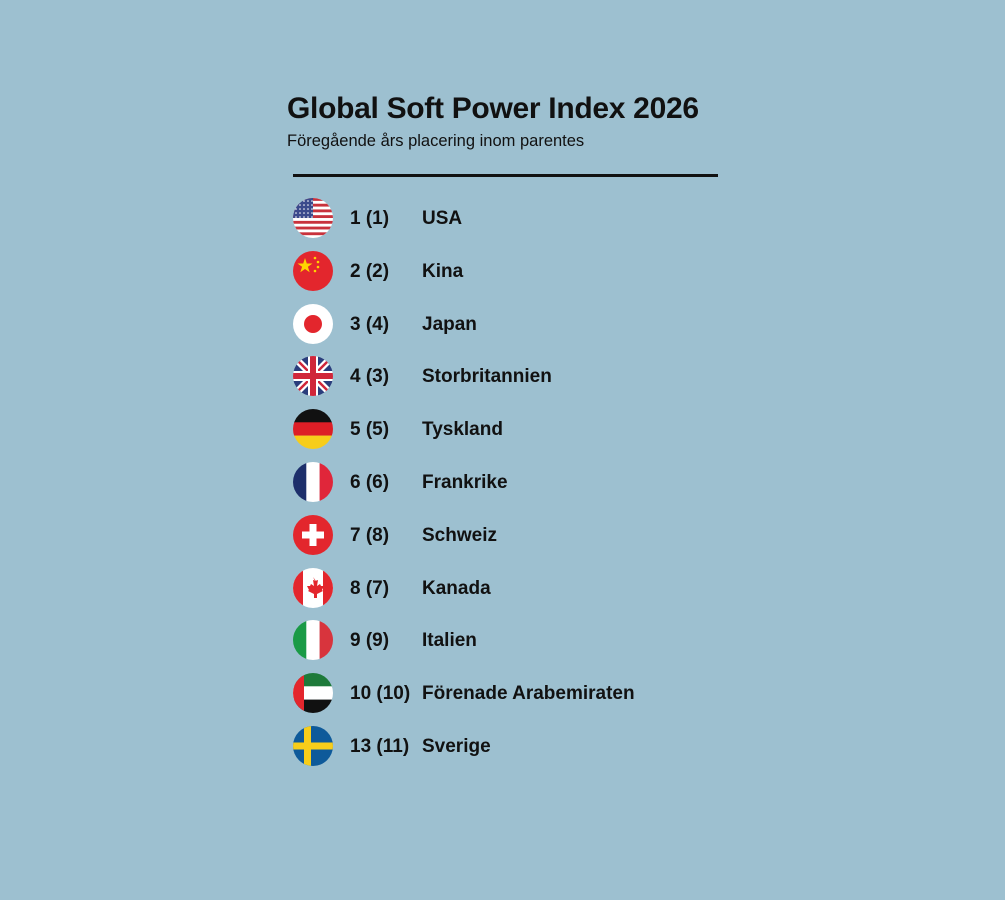 The width and height of the screenshot is (1005, 900). I want to click on rank: 3 (4), so click(370, 324).